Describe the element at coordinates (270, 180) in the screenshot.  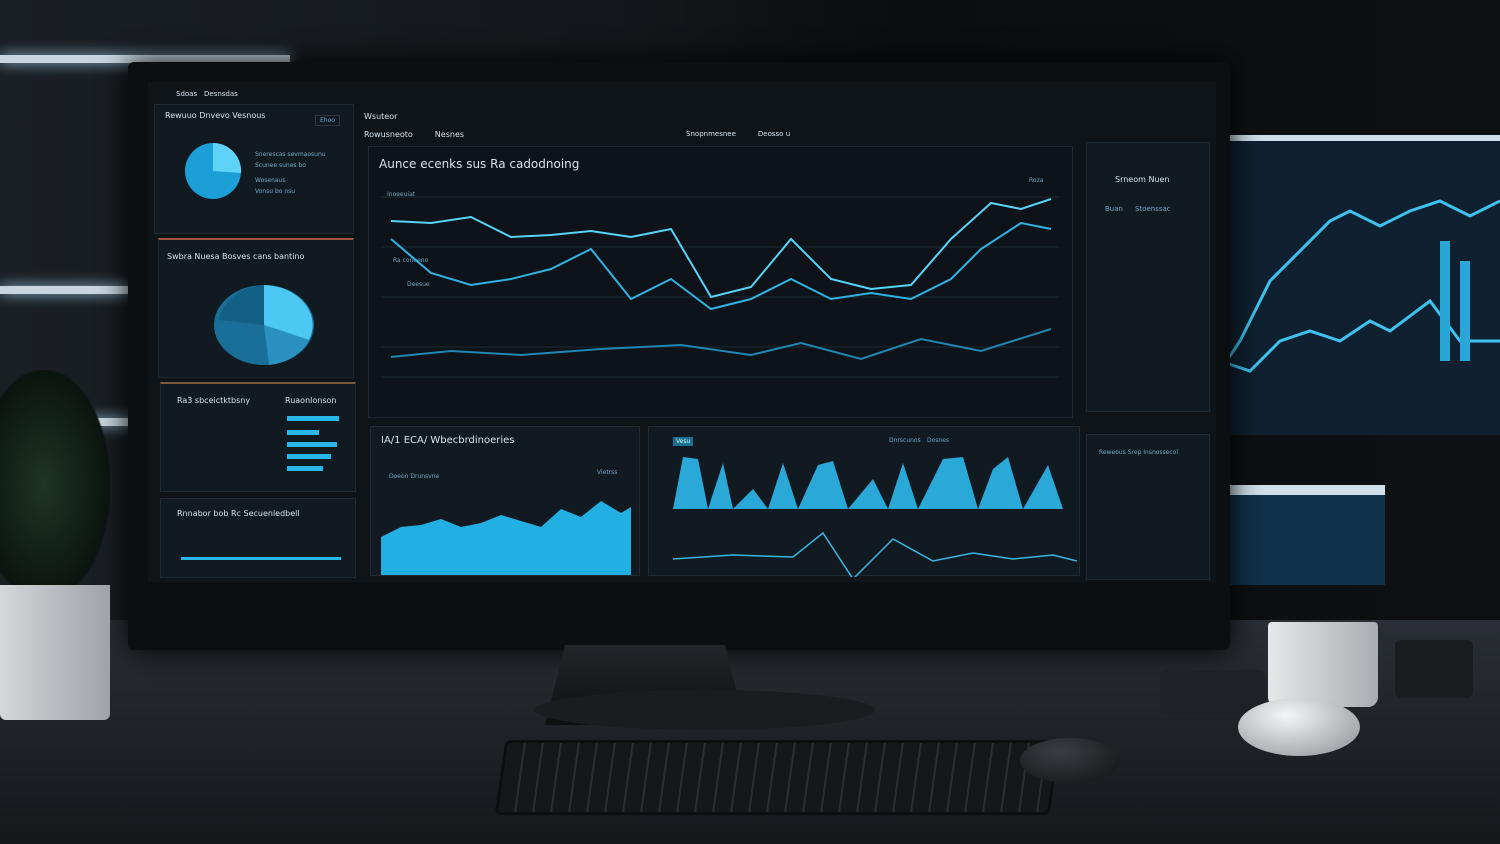
I see `legend-item: Wosenaus` at that location.